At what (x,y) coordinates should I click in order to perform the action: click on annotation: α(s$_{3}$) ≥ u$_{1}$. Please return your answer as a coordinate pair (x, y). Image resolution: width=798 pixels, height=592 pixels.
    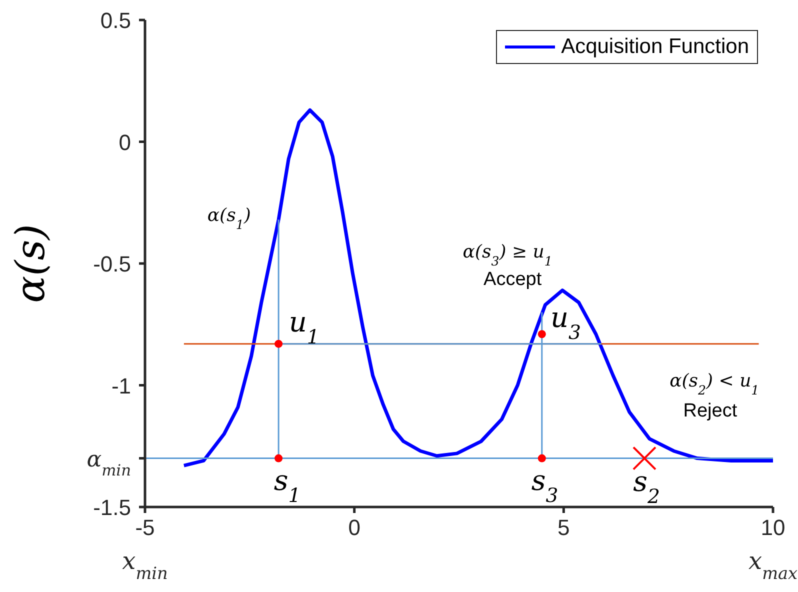
    Looking at the image, I should click on (507, 255).